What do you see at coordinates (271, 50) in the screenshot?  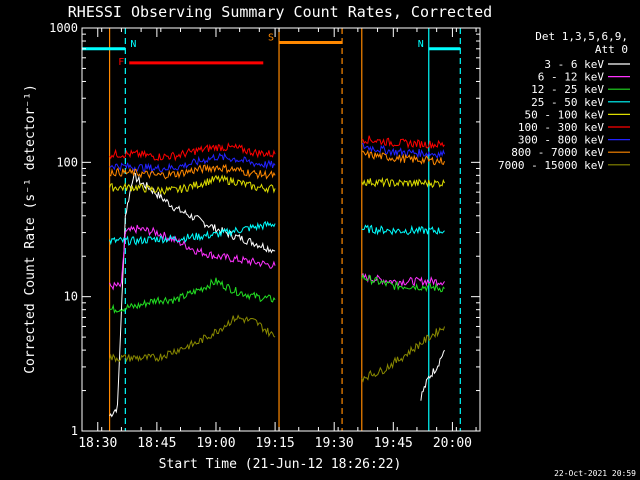 I see `annotation-bars: FN NS` at bounding box center [271, 50].